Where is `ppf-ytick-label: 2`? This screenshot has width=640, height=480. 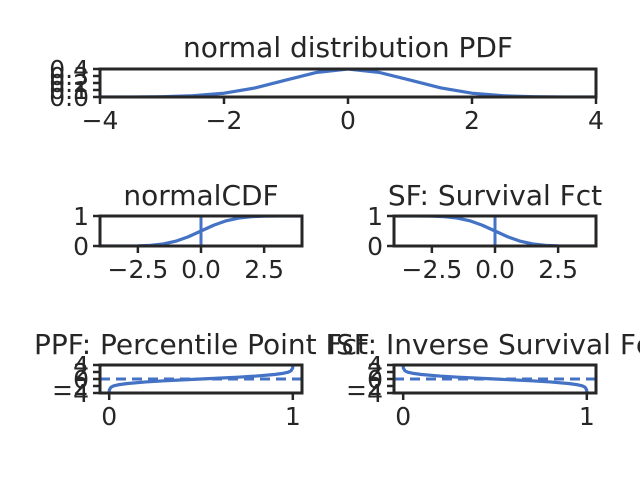
ppf-ytick-label: 2 is located at coordinates (81, 372).